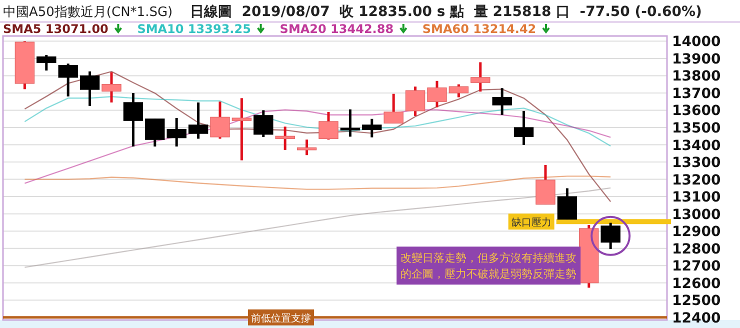 Image resolution: width=740 pixels, height=328 pixels. Describe the element at coordinates (696, 146) in the screenshot. I see `y-tick-label: 13400` at that location.